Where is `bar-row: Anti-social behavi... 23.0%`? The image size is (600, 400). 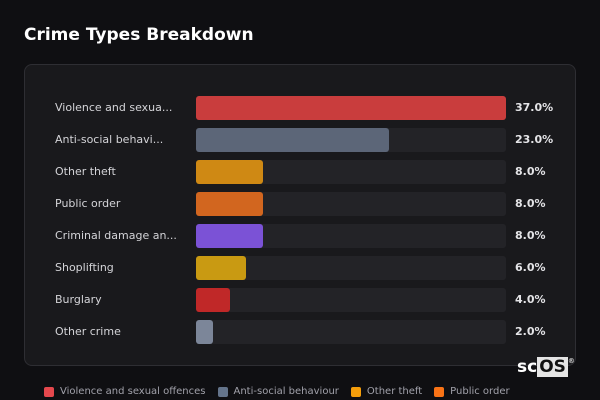 bar-row: Anti-social behavi... 23.0% is located at coordinates (300, 140).